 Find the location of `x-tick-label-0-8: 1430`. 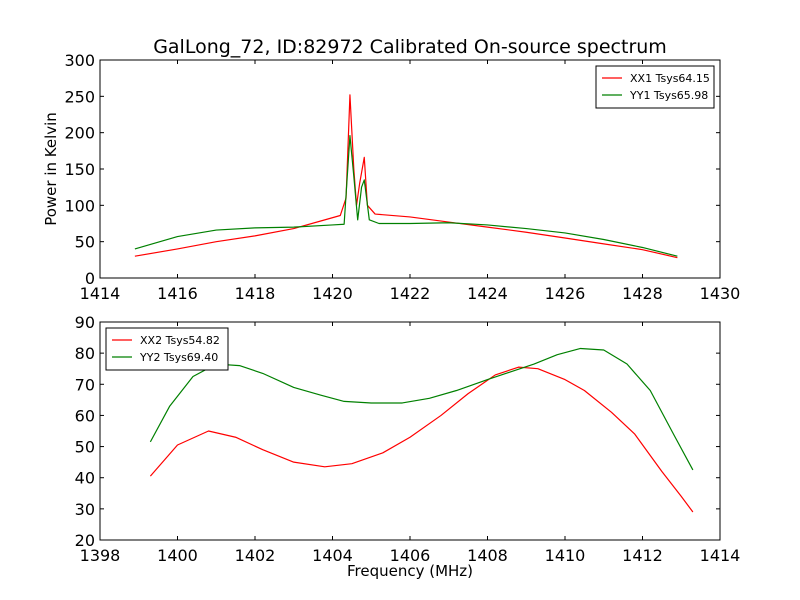

x-tick-label-0-8: 1430 is located at coordinates (720, 293).